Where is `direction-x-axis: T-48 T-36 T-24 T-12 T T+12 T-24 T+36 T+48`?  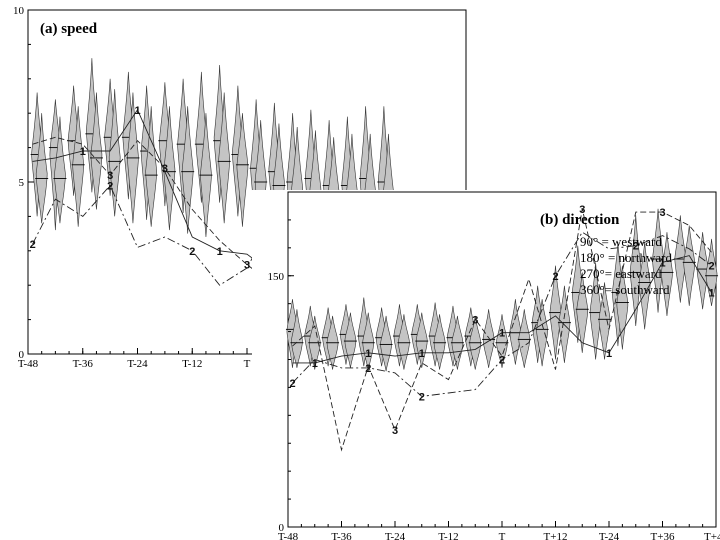
direction-x-axis: T-48 T-36 T-24 T-12 T T+12 T-24 T+36 T+48 is located at coordinates (499, 530).